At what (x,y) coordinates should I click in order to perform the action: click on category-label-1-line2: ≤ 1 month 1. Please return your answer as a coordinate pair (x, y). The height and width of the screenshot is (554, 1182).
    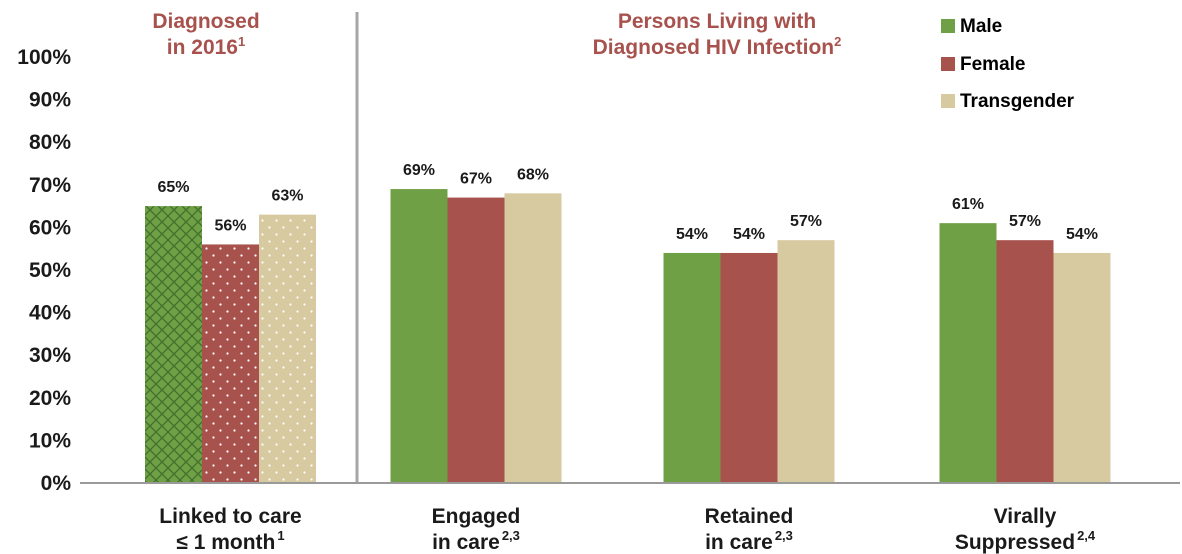
    Looking at the image, I should click on (230, 541).